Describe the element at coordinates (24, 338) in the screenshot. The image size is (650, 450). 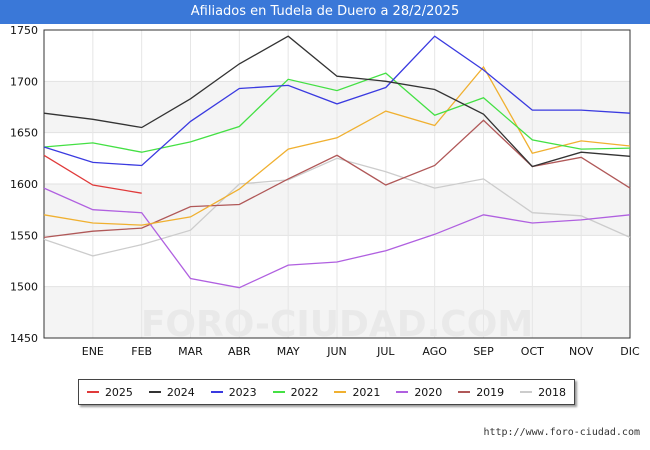
I see `y-tick-label: 1450` at that location.